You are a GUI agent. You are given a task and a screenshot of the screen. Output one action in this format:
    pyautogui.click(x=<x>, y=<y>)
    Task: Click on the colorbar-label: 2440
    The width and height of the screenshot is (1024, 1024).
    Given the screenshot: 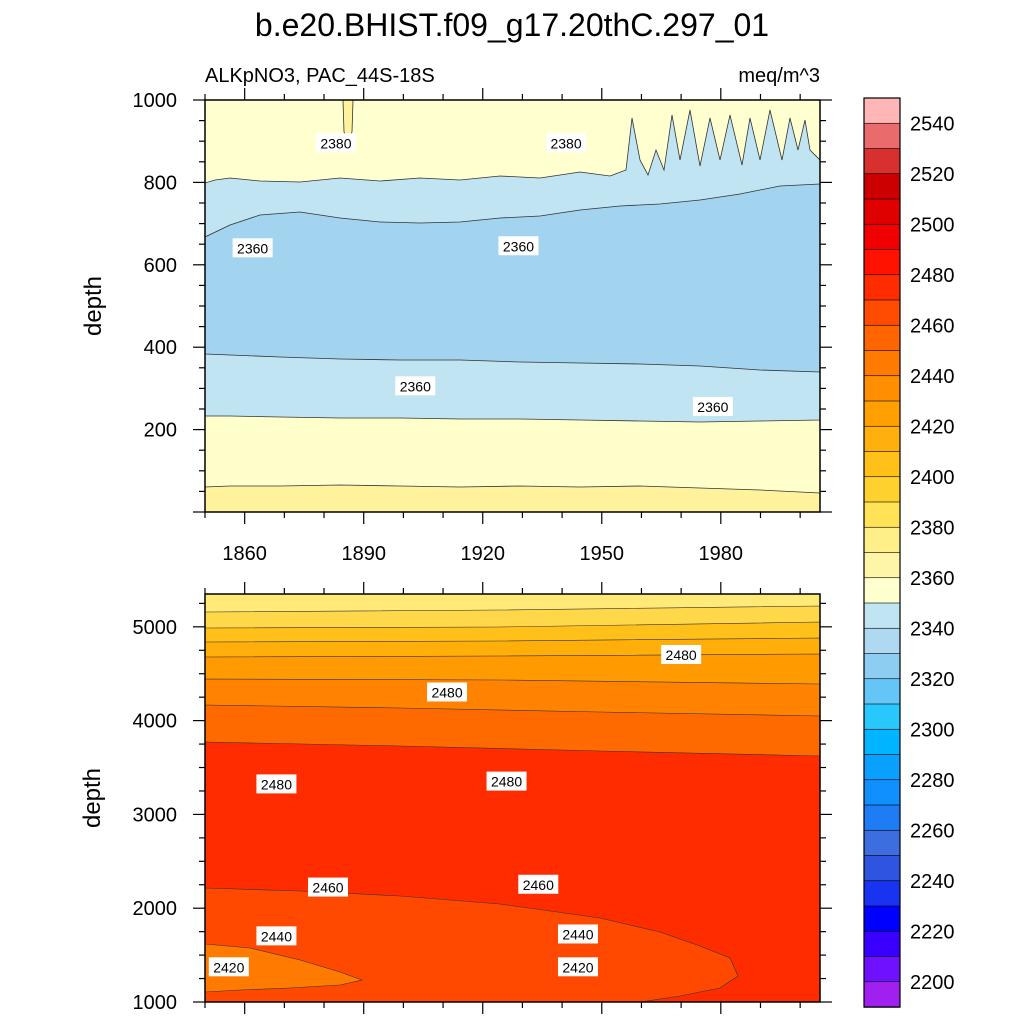 What is the action you would take?
    pyautogui.click(x=932, y=377)
    